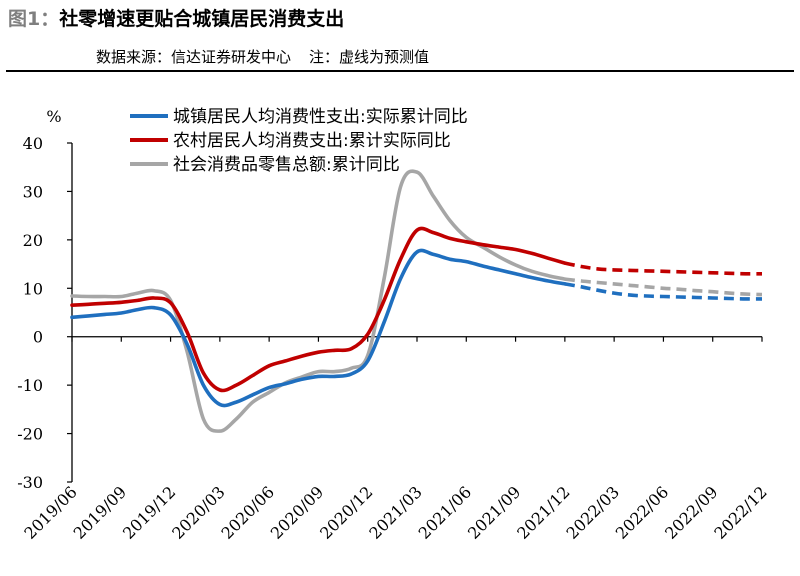 The image size is (800, 576). What do you see at coordinates (297, 512) in the screenshot?
I see `x-tick-label: 2020/09` at bounding box center [297, 512].